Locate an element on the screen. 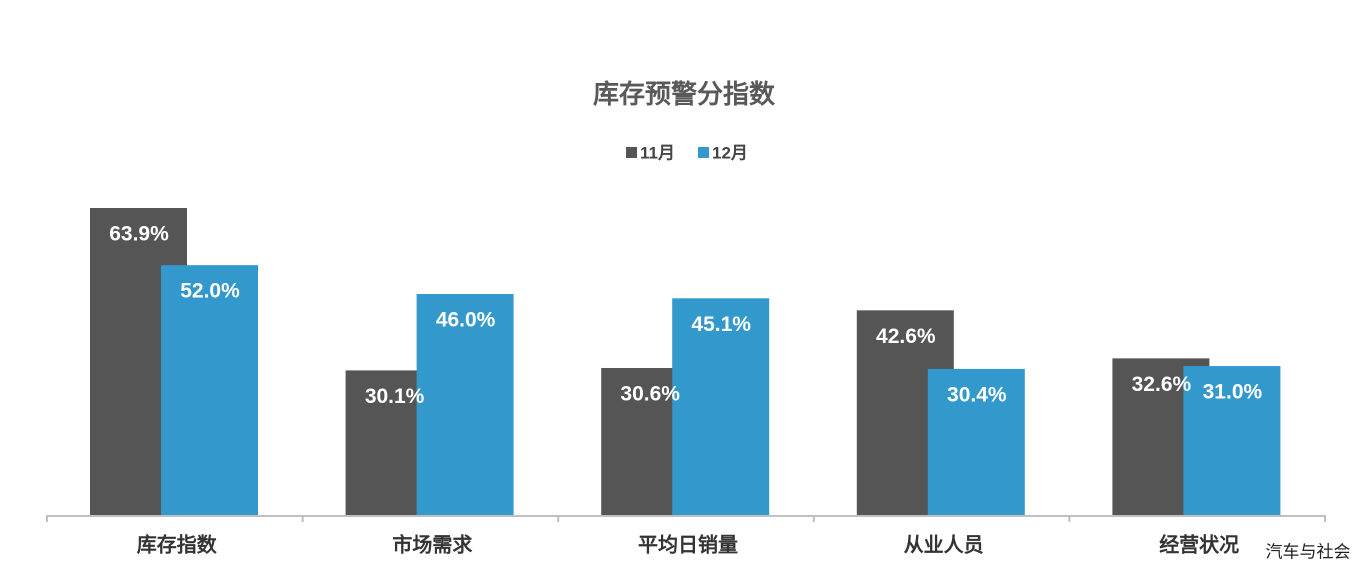  chart-title: 库存预警分指数 is located at coordinates (684, 94).